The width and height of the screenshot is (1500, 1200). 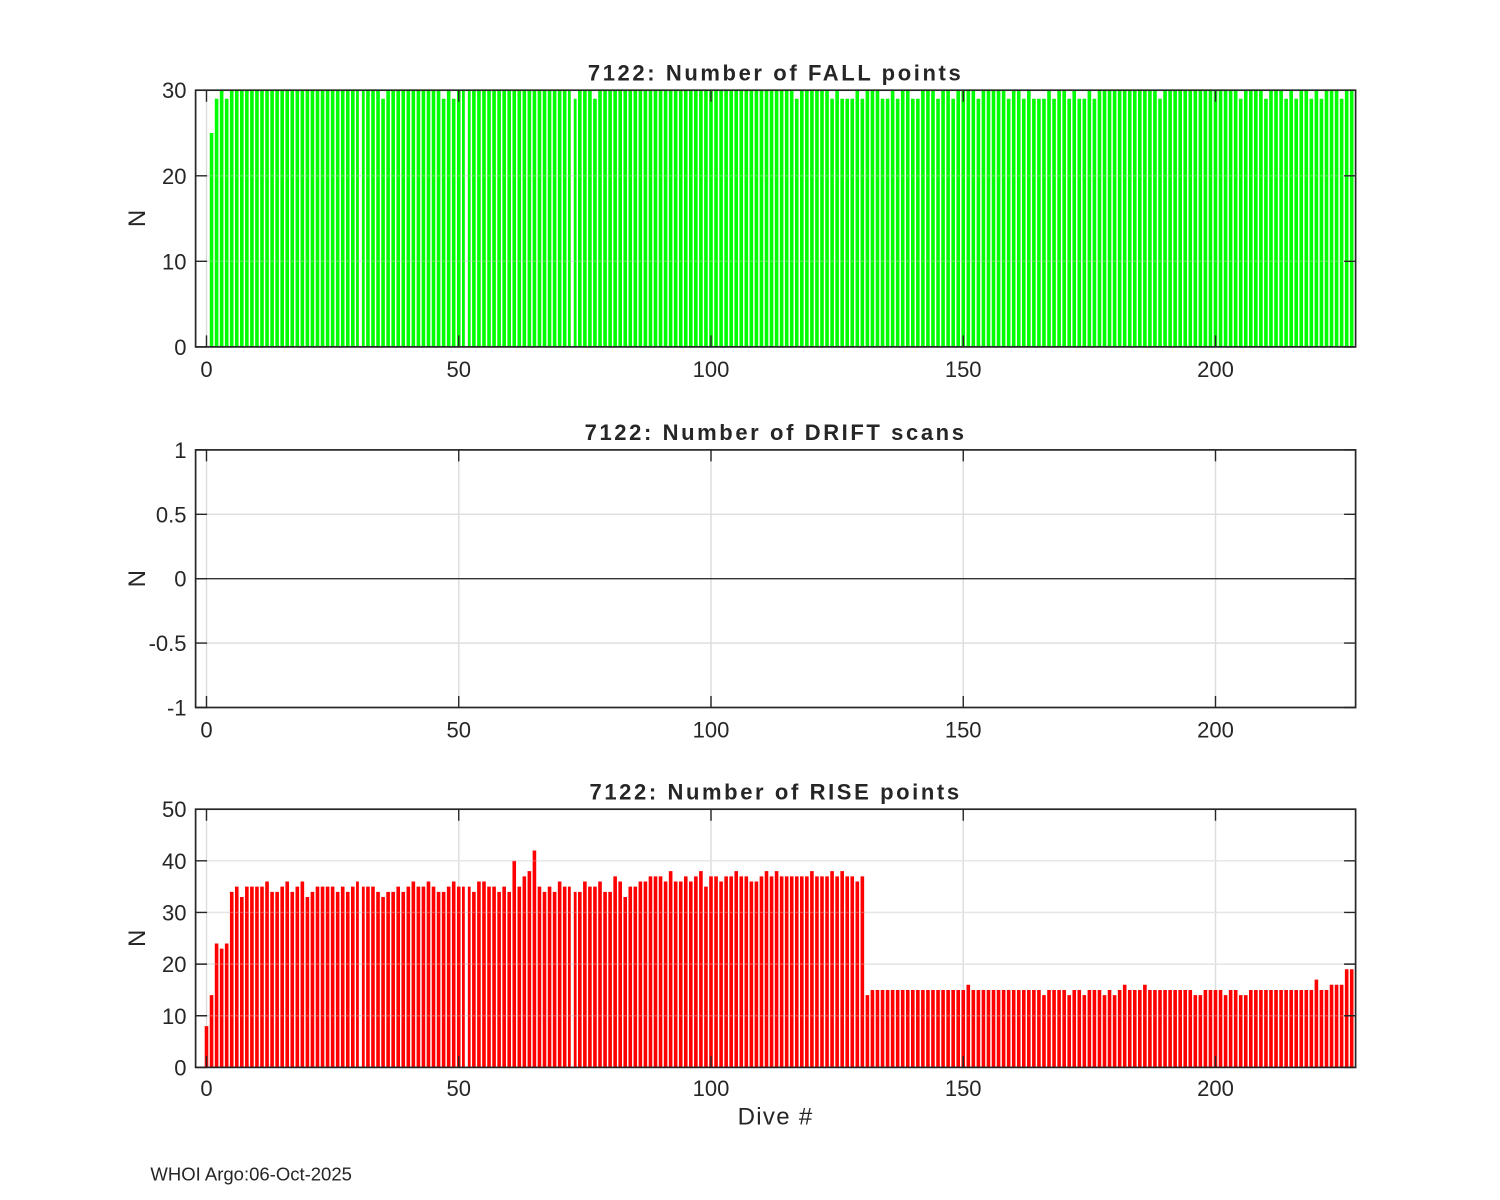 What do you see at coordinates (180, 450) in the screenshot?
I see `svg-text: 1` at bounding box center [180, 450].